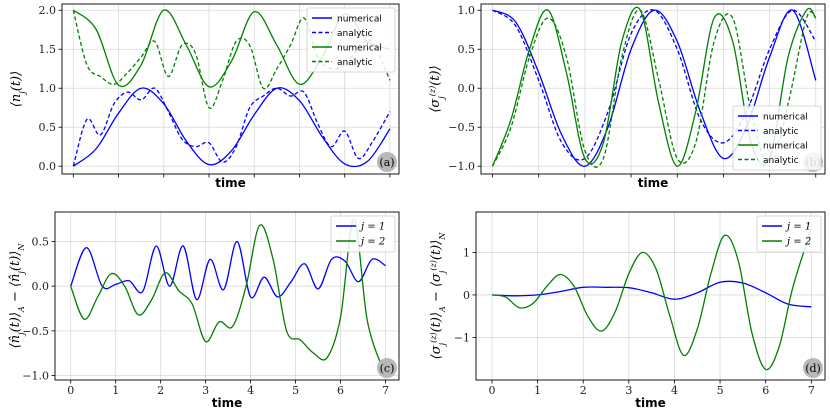 This screenshot has height=408, width=830. I want to click on panel-badge-label: (c), so click(387, 368).